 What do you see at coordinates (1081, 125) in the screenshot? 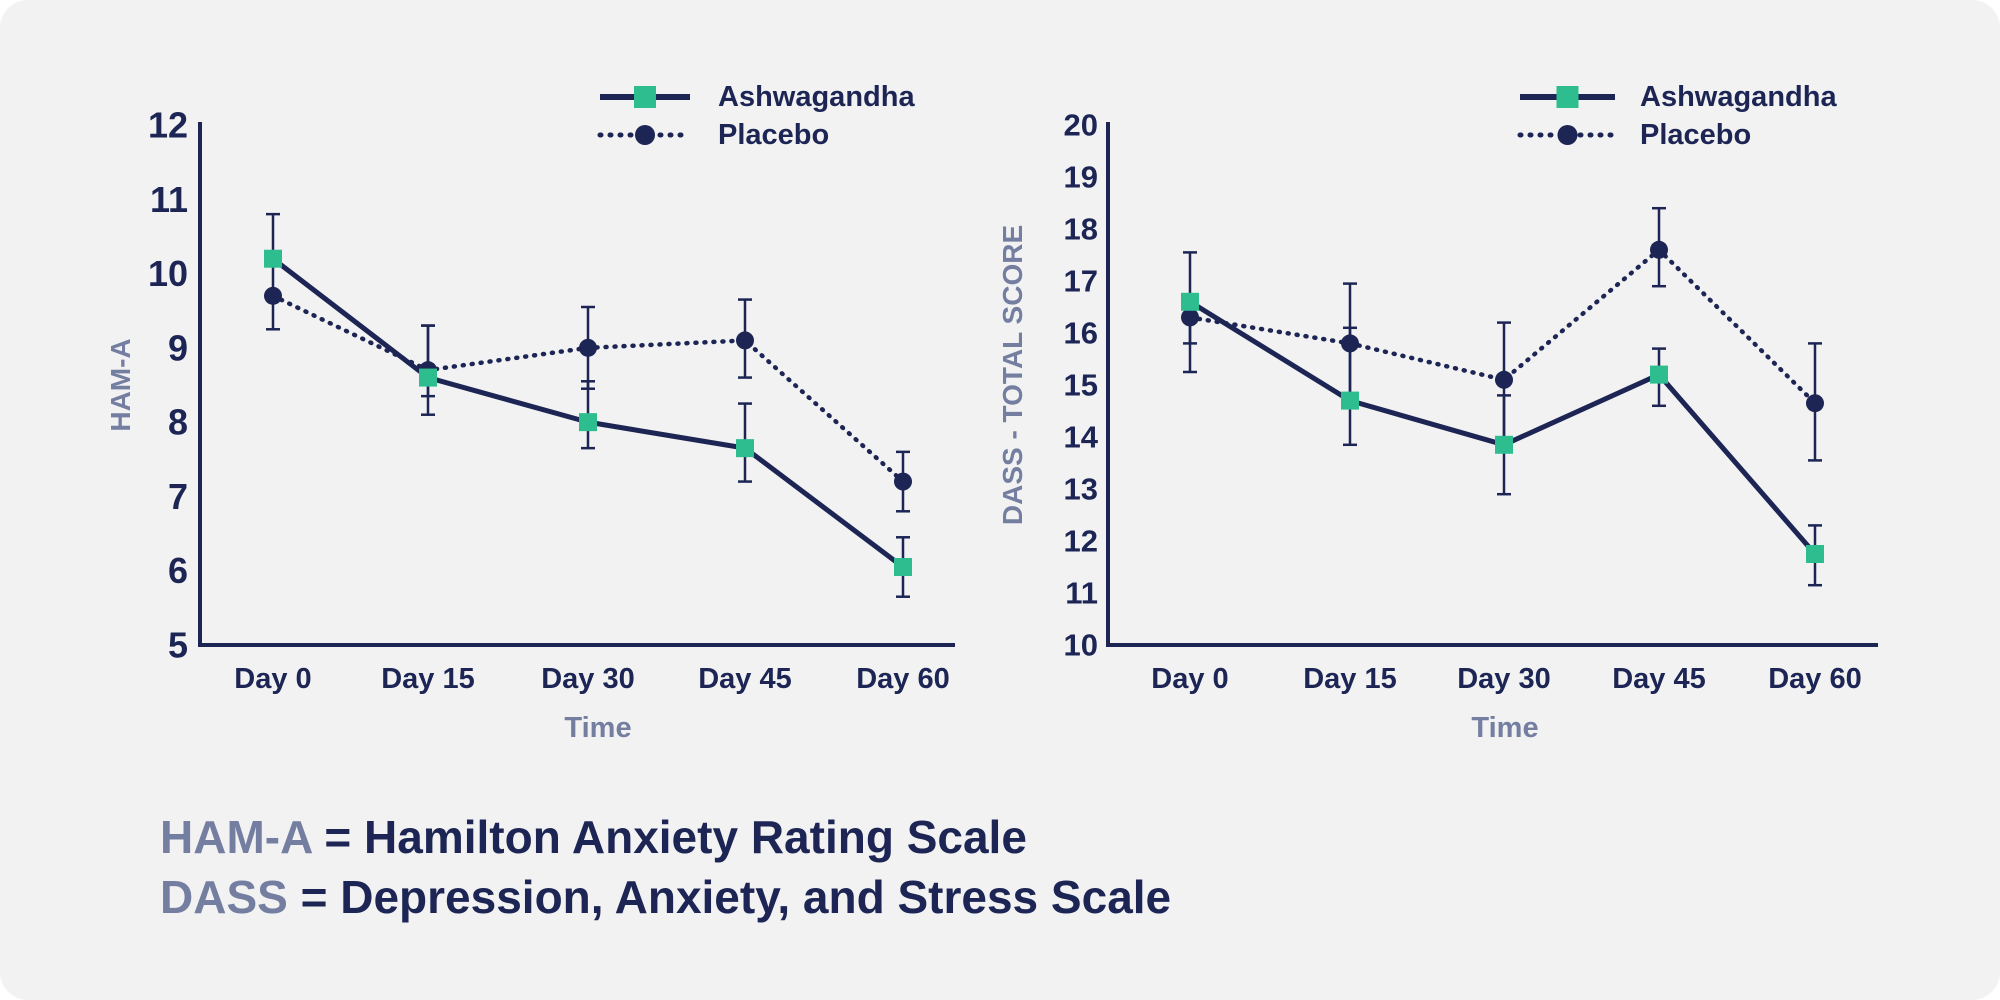
I see `y-tick-label: 20` at bounding box center [1081, 125].